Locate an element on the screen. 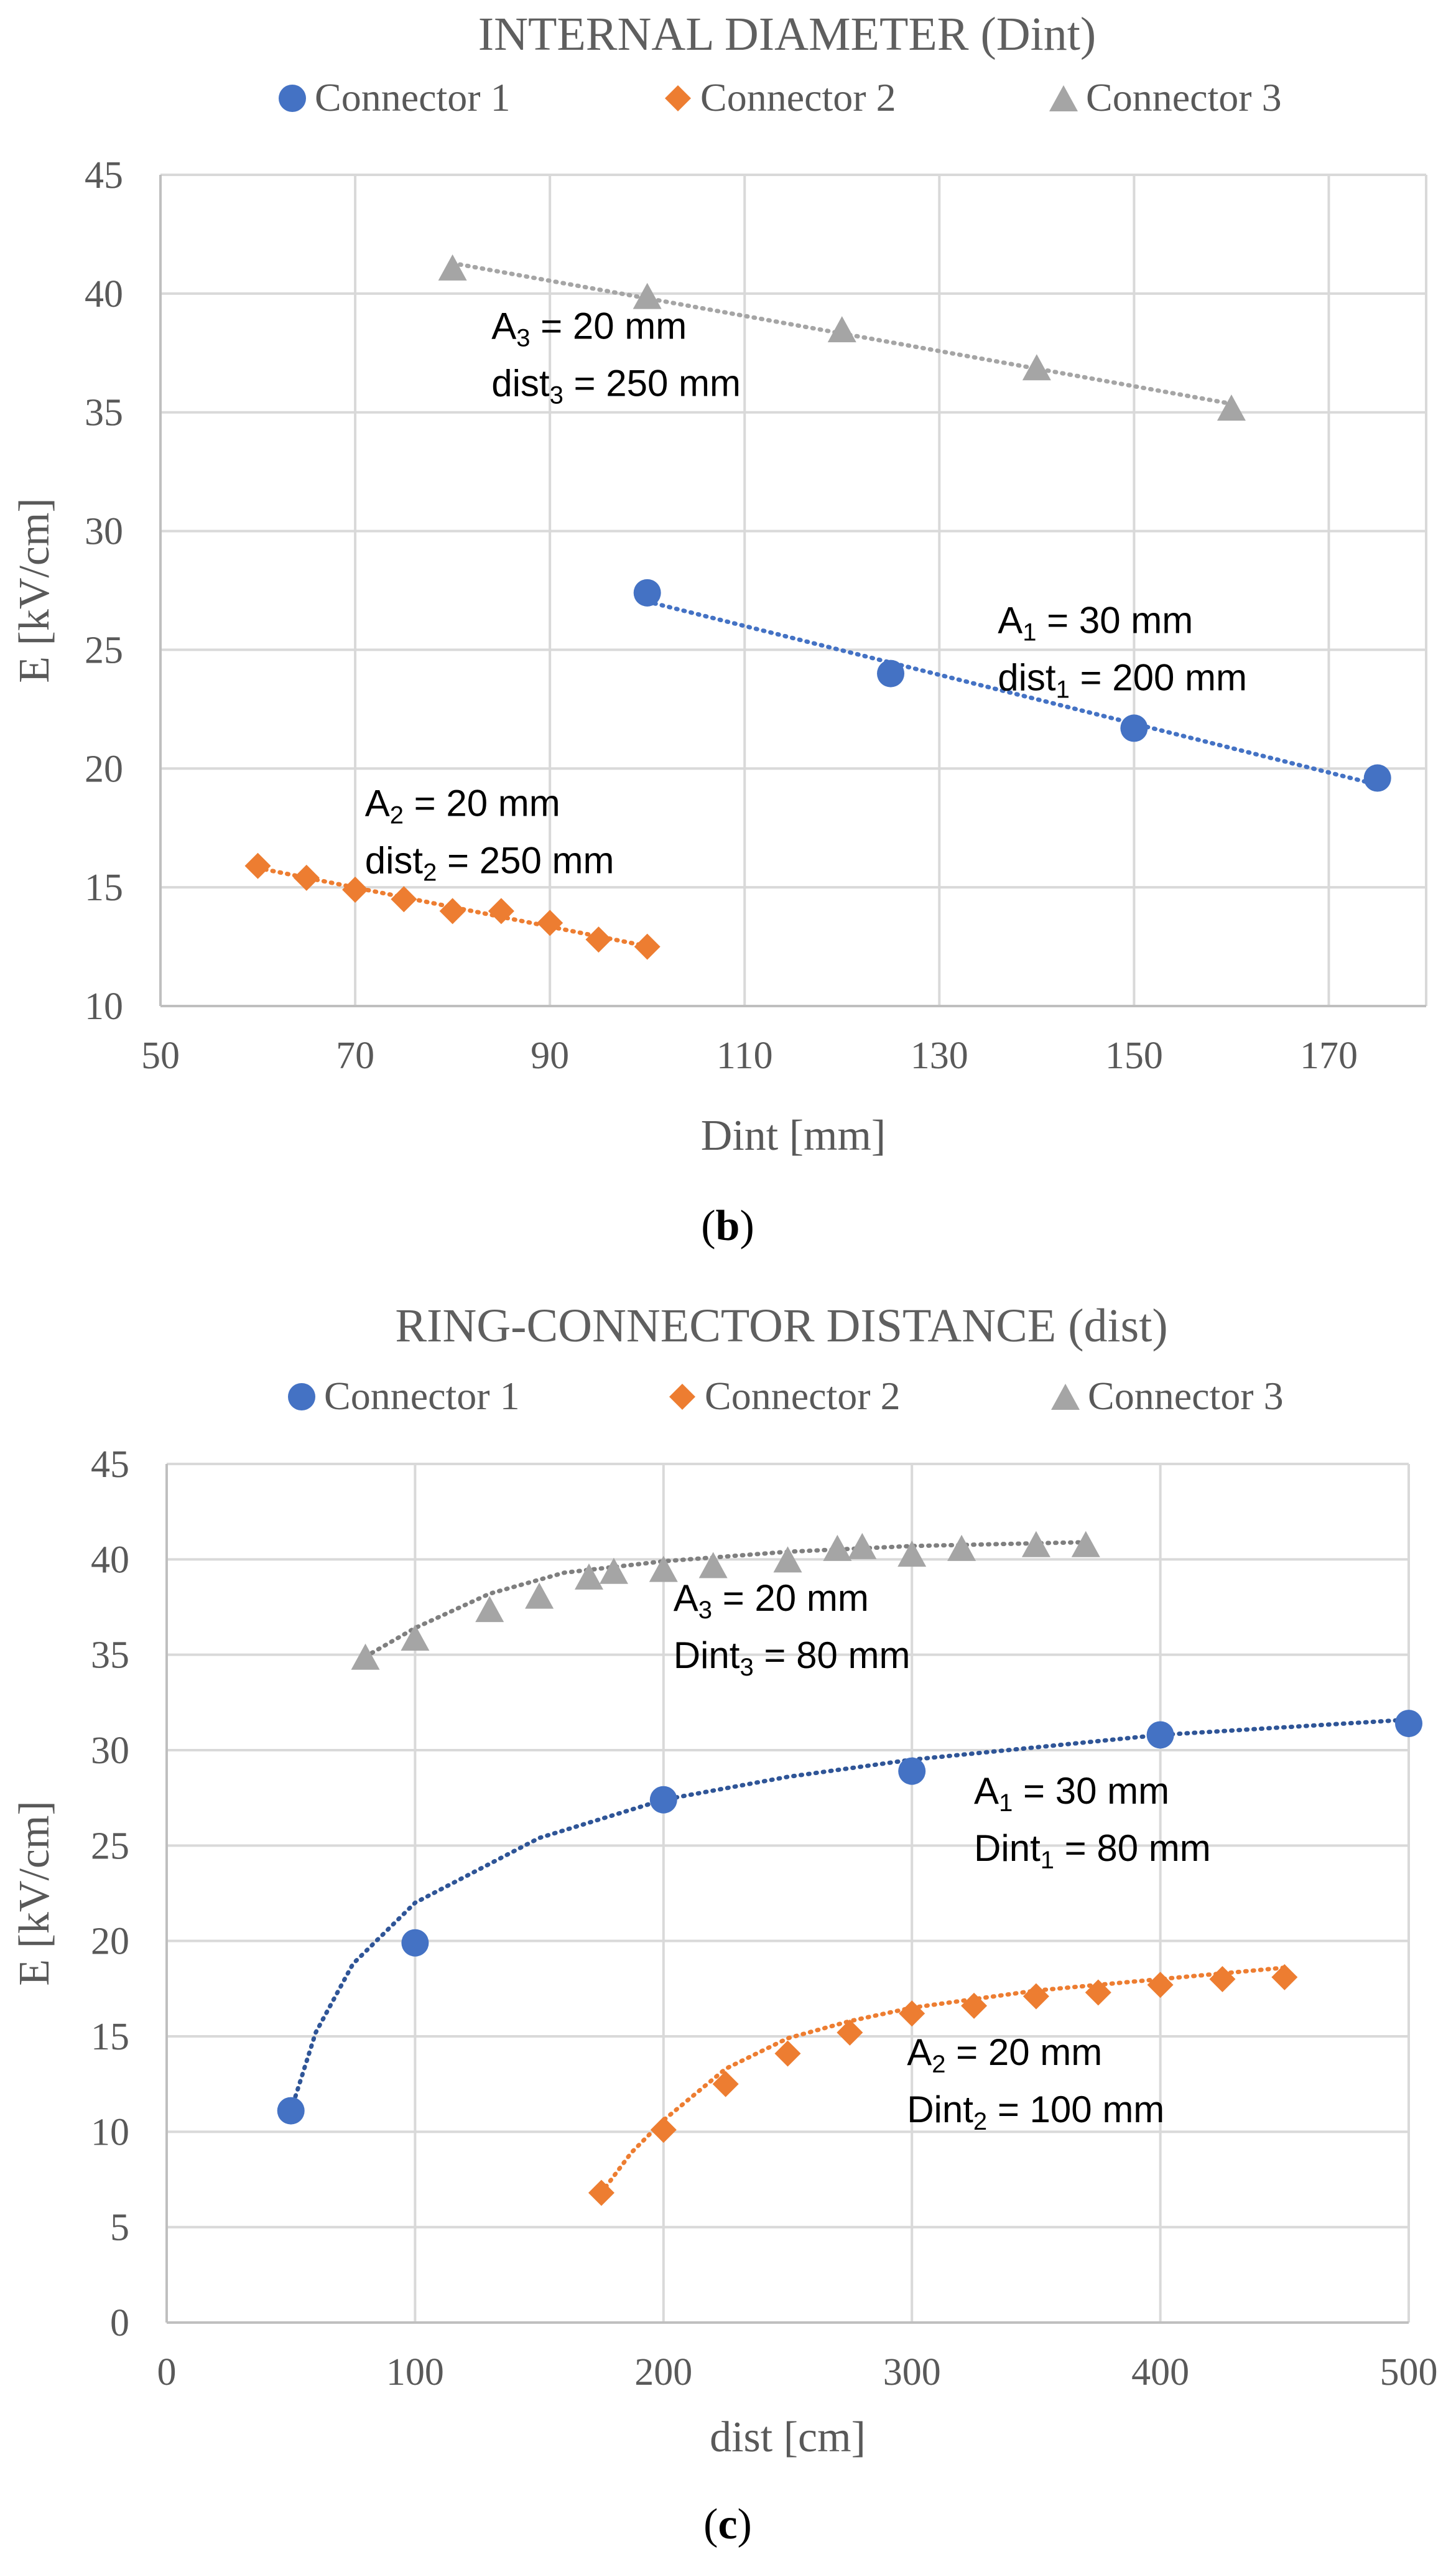 This screenshot has width=1456, height=2554. series-annotation: A1 = 30 mm Dint1 = 80 mm is located at coordinates (1092, 1822).